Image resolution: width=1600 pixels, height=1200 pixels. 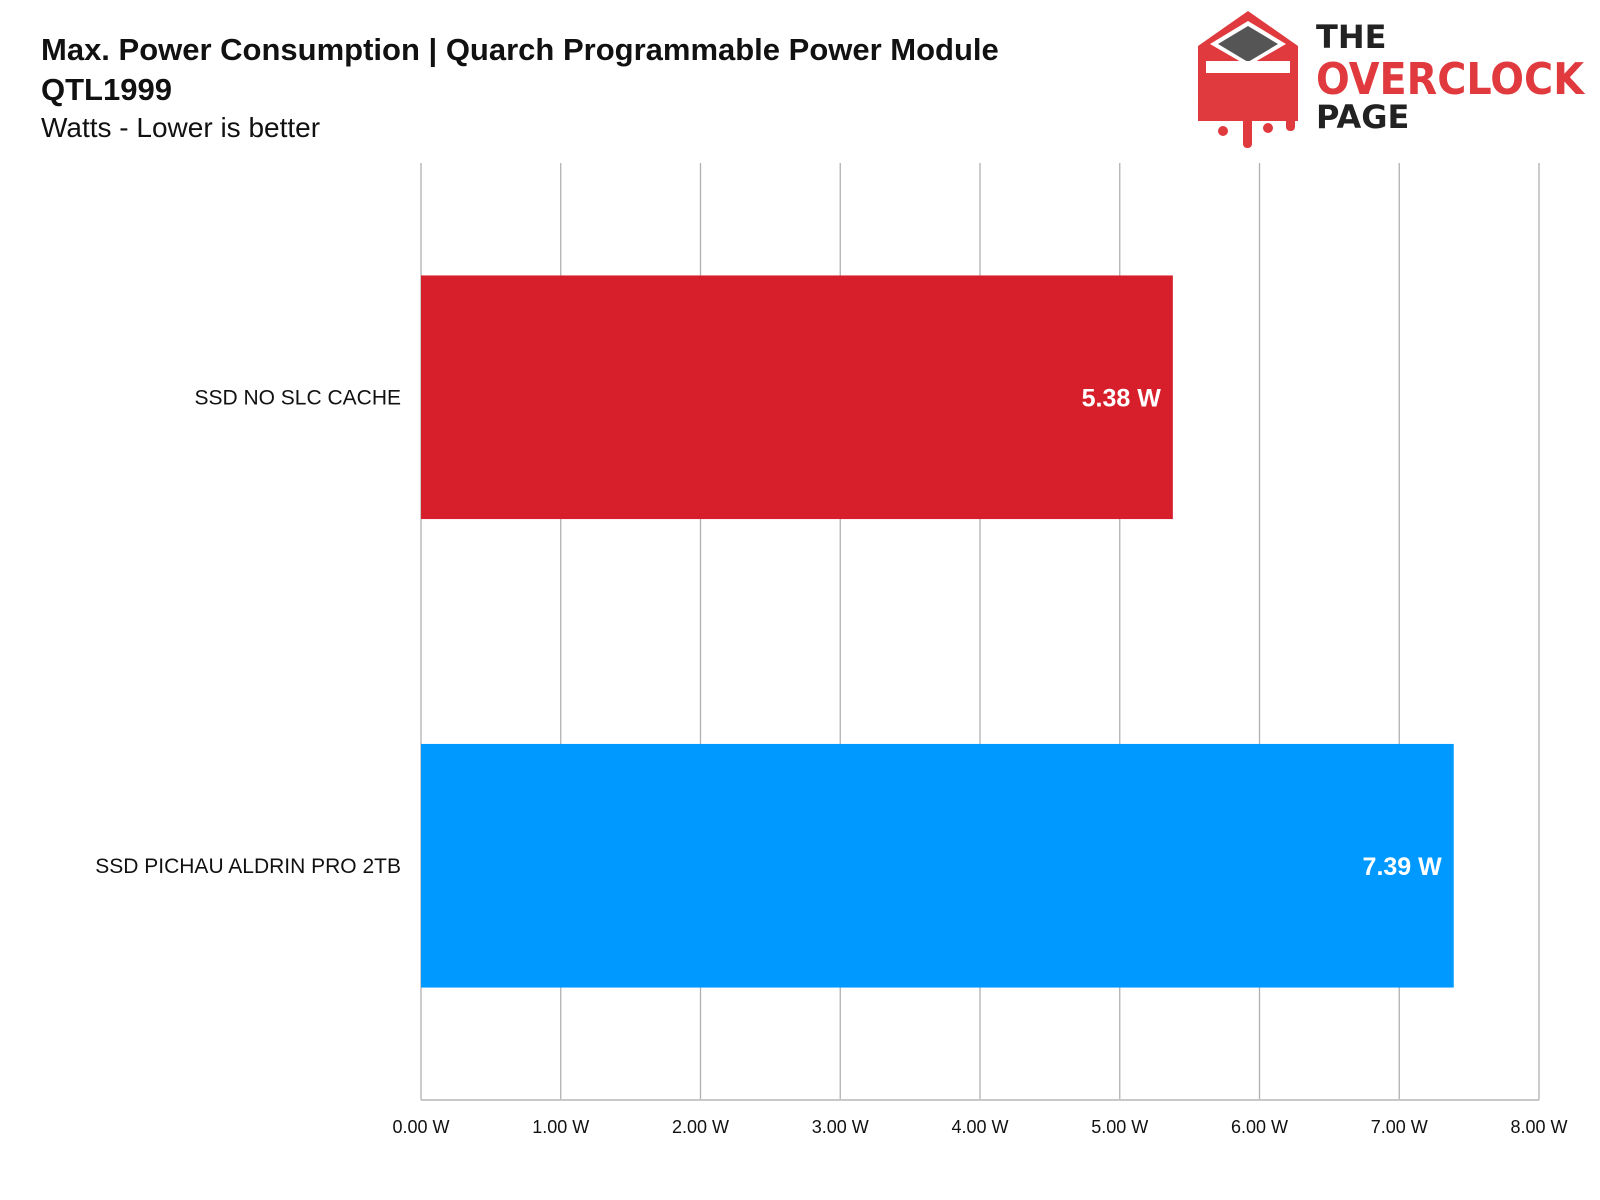 What do you see at coordinates (560, 1127) in the screenshot?
I see `x-tick-label: 1.00 W` at bounding box center [560, 1127].